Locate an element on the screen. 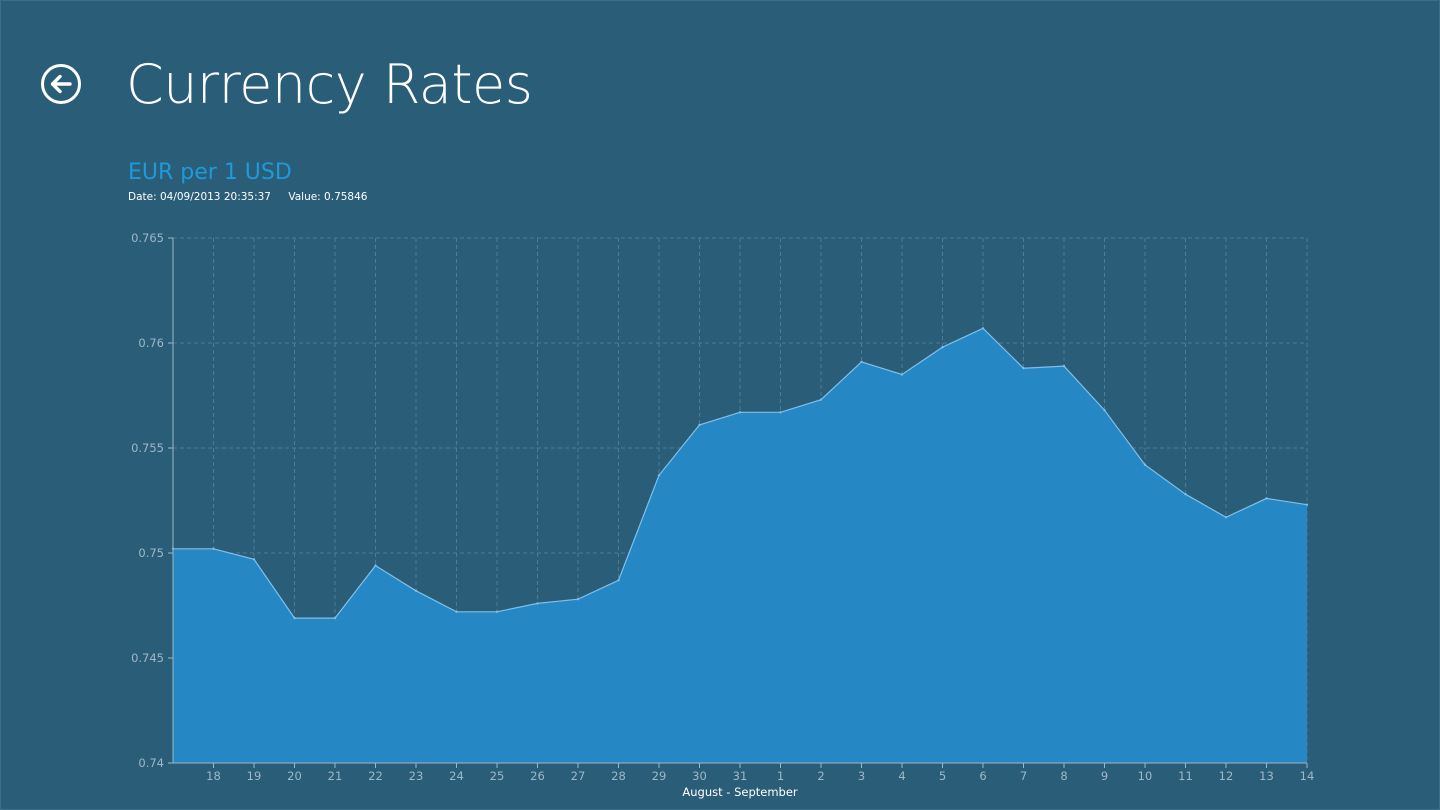  y-tick-label: 0.75 is located at coordinates (151, 553).